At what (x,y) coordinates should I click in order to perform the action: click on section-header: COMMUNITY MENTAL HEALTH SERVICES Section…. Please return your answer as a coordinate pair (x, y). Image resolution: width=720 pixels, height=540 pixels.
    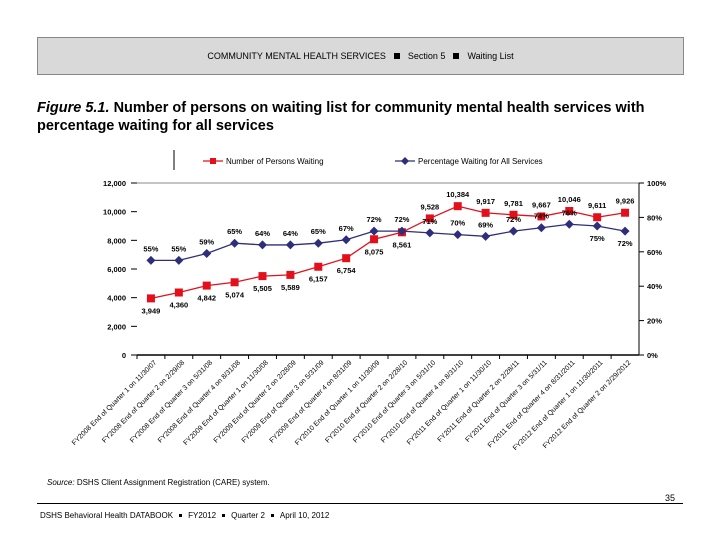
    Looking at the image, I should click on (360, 56).